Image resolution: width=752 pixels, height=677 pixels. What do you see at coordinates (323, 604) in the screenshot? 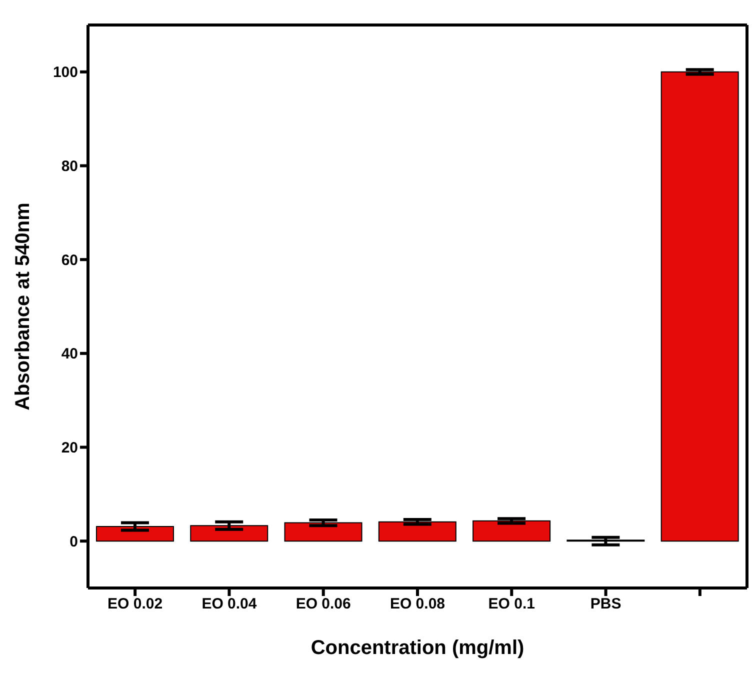
I see `x-tick-label: EO 0.06` at bounding box center [323, 604].